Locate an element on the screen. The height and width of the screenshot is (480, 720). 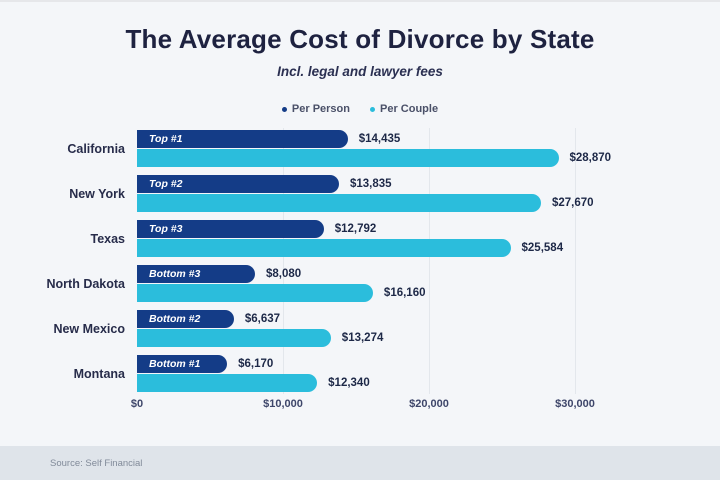
chart-row: California Top #1 $14,435 $28,870 is located at coordinates (360, 148).